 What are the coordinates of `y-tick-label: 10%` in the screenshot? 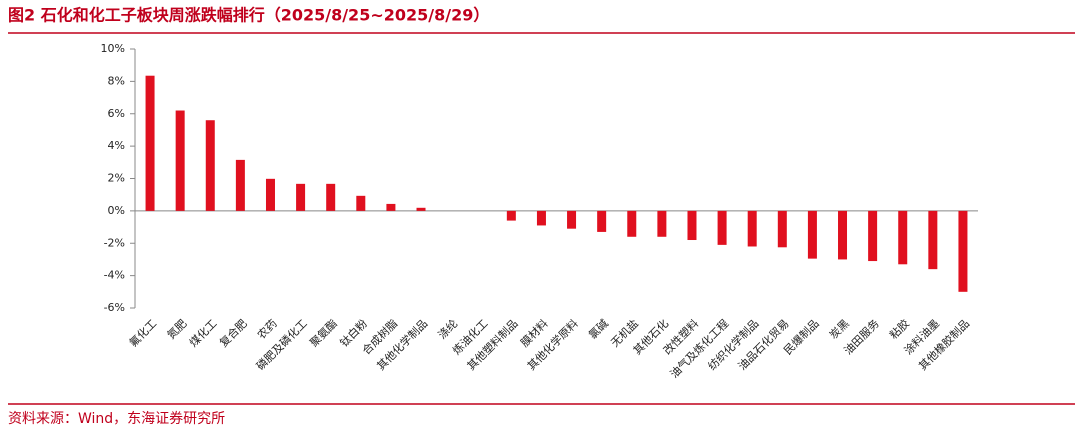 It's located at (113, 48).